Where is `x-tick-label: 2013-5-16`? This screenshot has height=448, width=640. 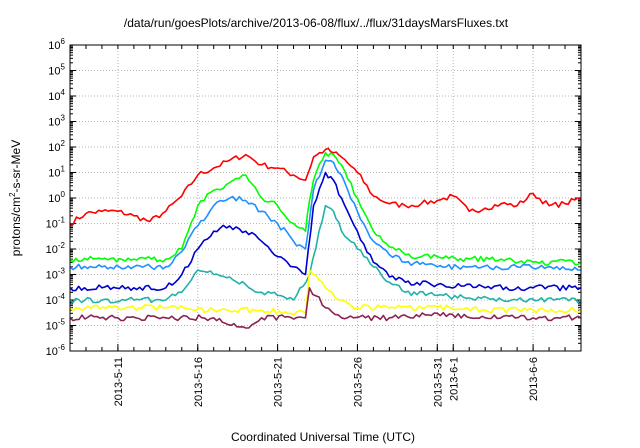
x-tick-label: 2013-5-16 is located at coordinates (199, 382).